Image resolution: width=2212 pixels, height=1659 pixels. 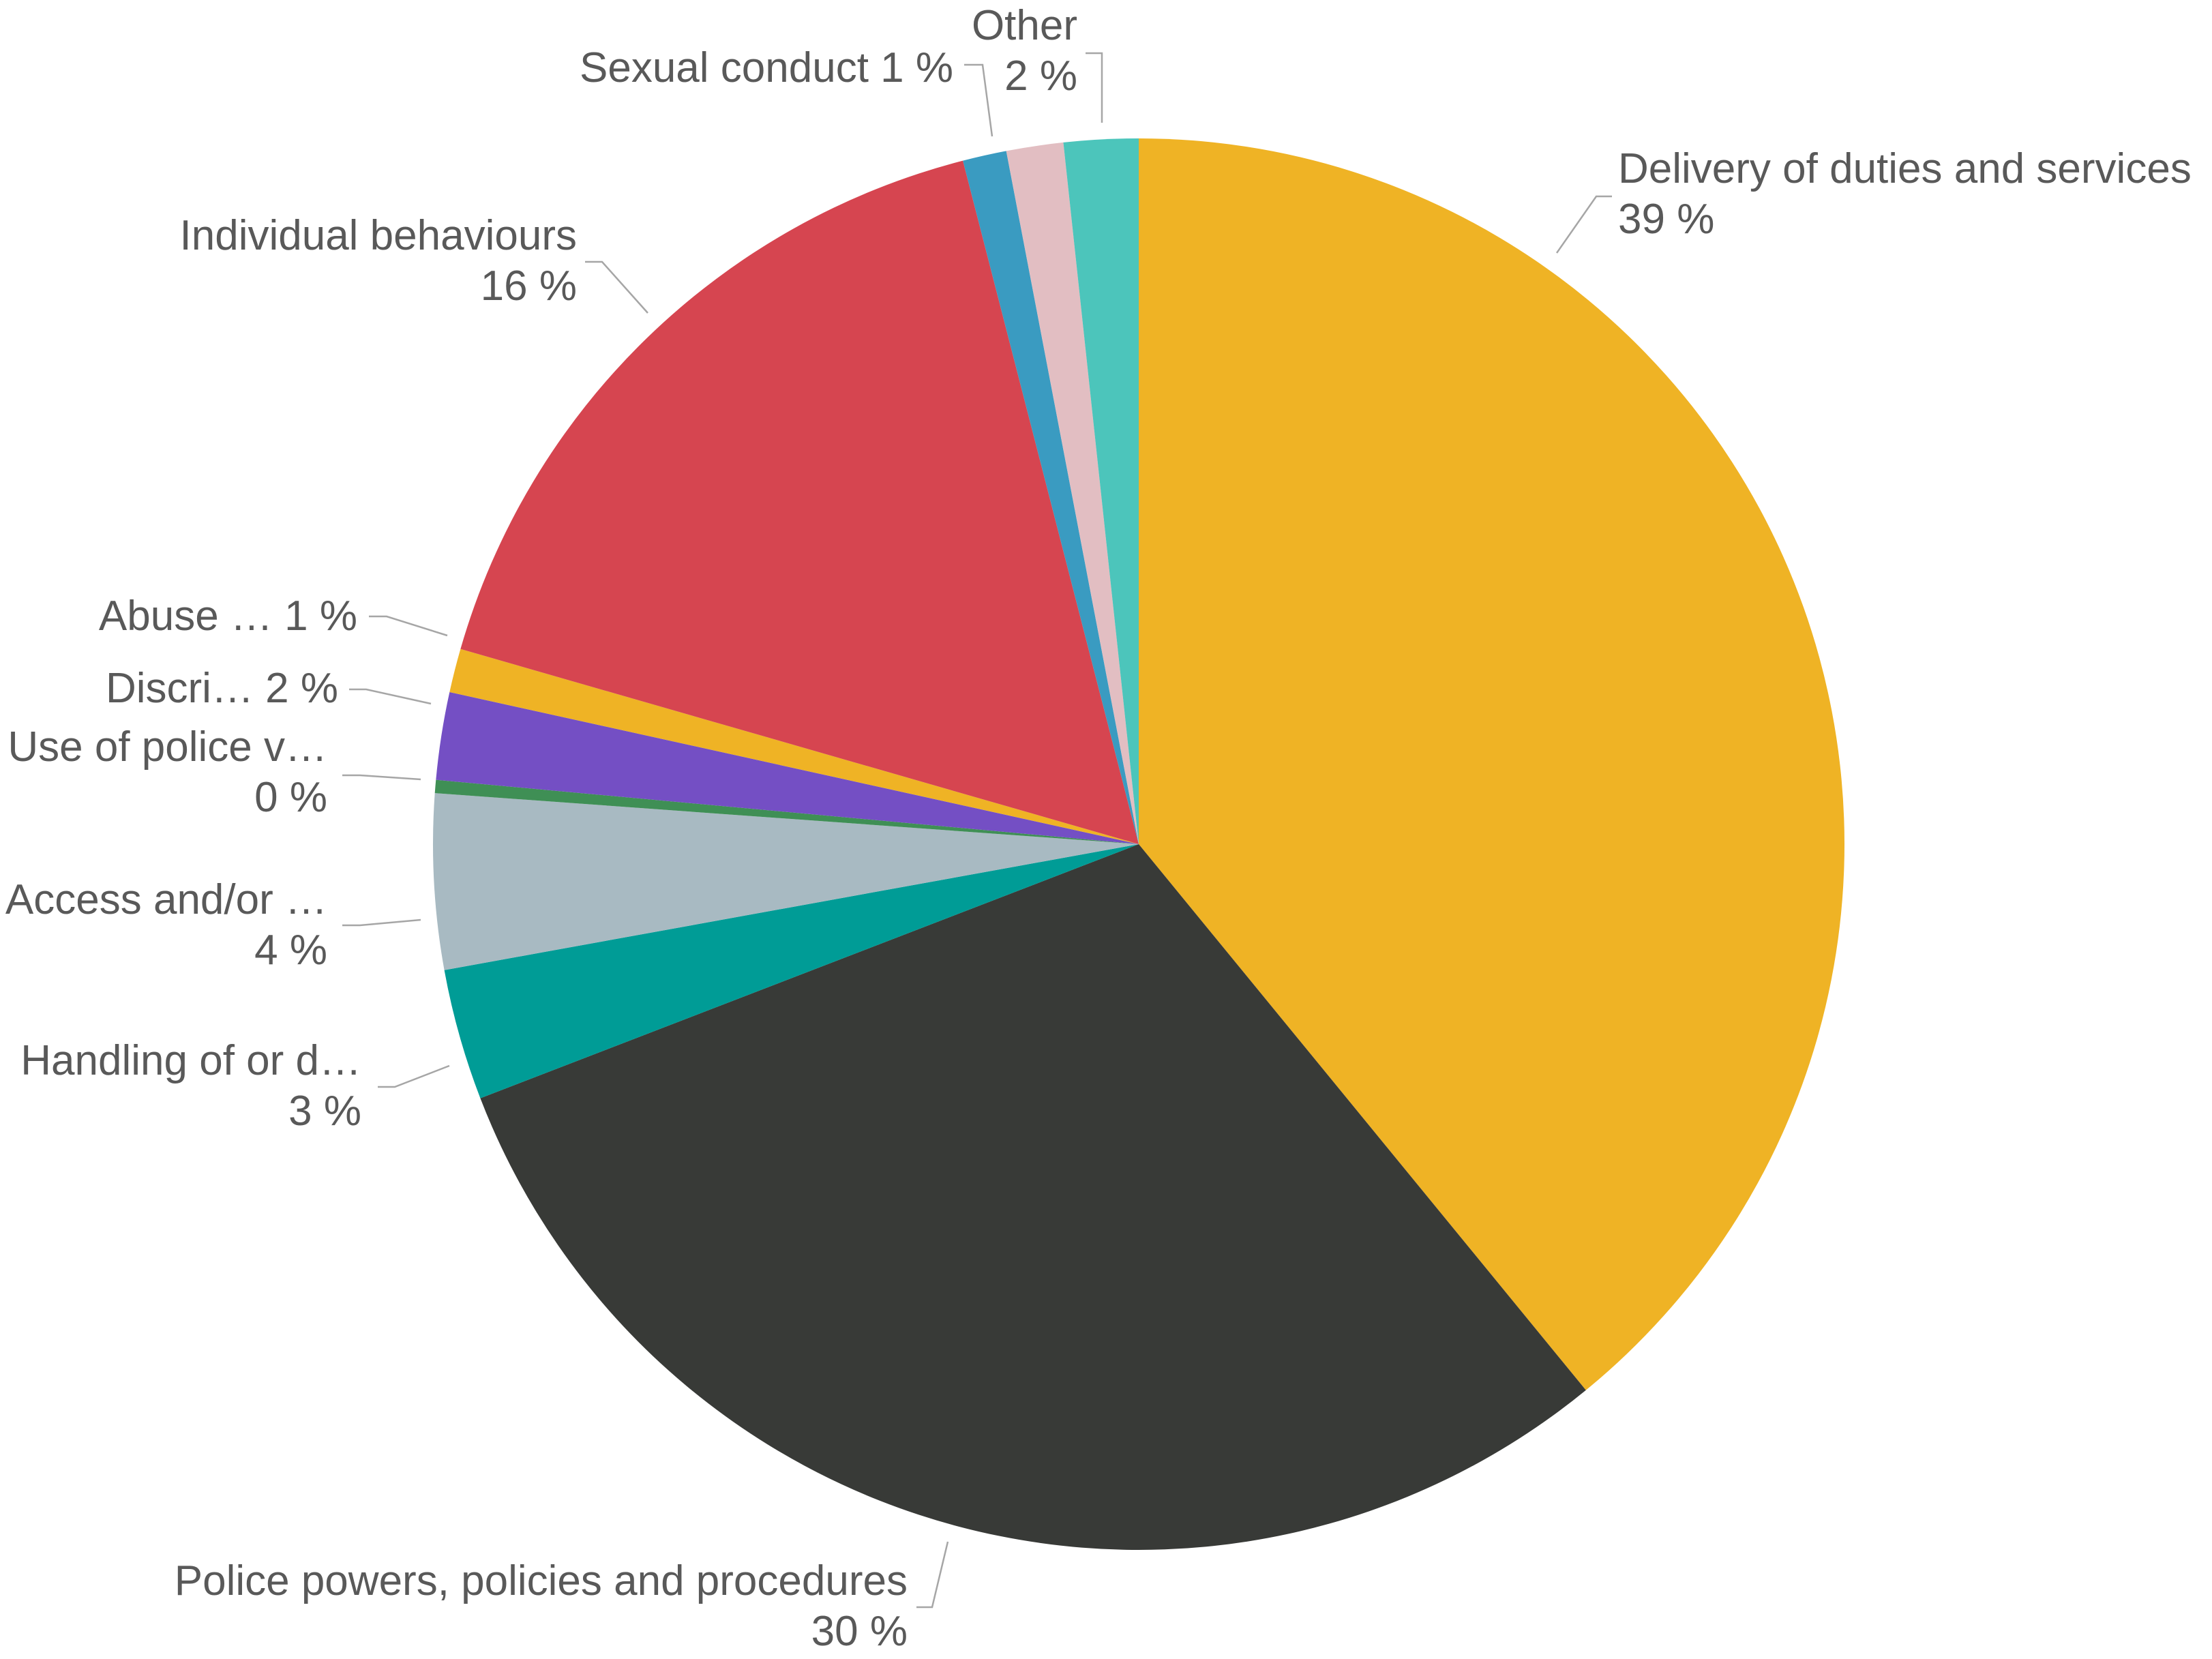 What do you see at coordinates (381, 922) in the screenshot?
I see `leader-line-access` at bounding box center [381, 922].